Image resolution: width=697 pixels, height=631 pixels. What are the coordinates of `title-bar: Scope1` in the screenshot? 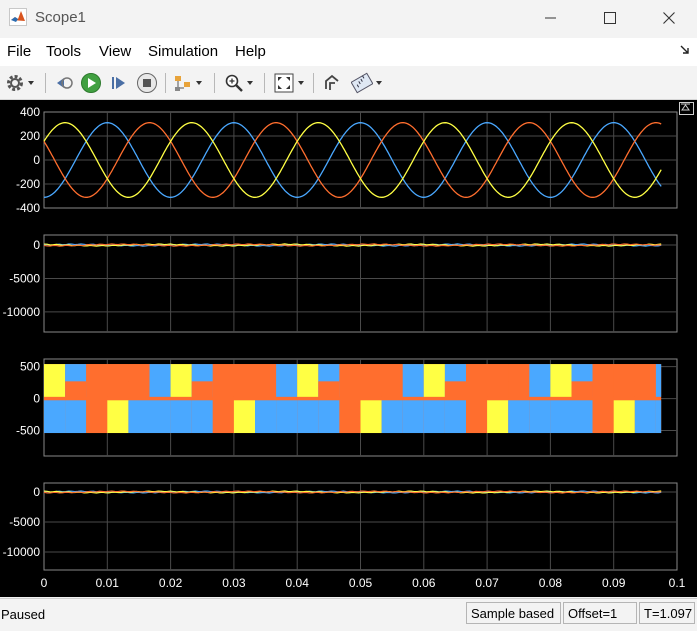 It's located at (348, 18).